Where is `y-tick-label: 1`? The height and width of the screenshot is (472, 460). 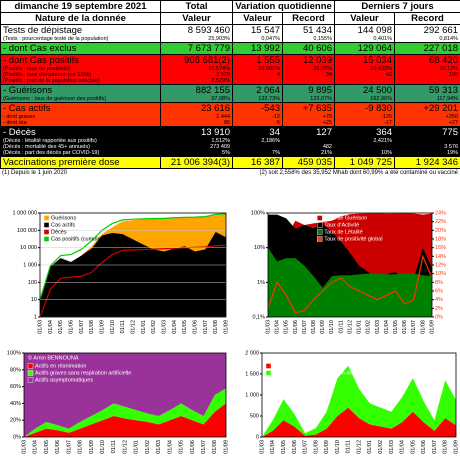 y-tick-label: 1 is located at coordinates (35, 317).